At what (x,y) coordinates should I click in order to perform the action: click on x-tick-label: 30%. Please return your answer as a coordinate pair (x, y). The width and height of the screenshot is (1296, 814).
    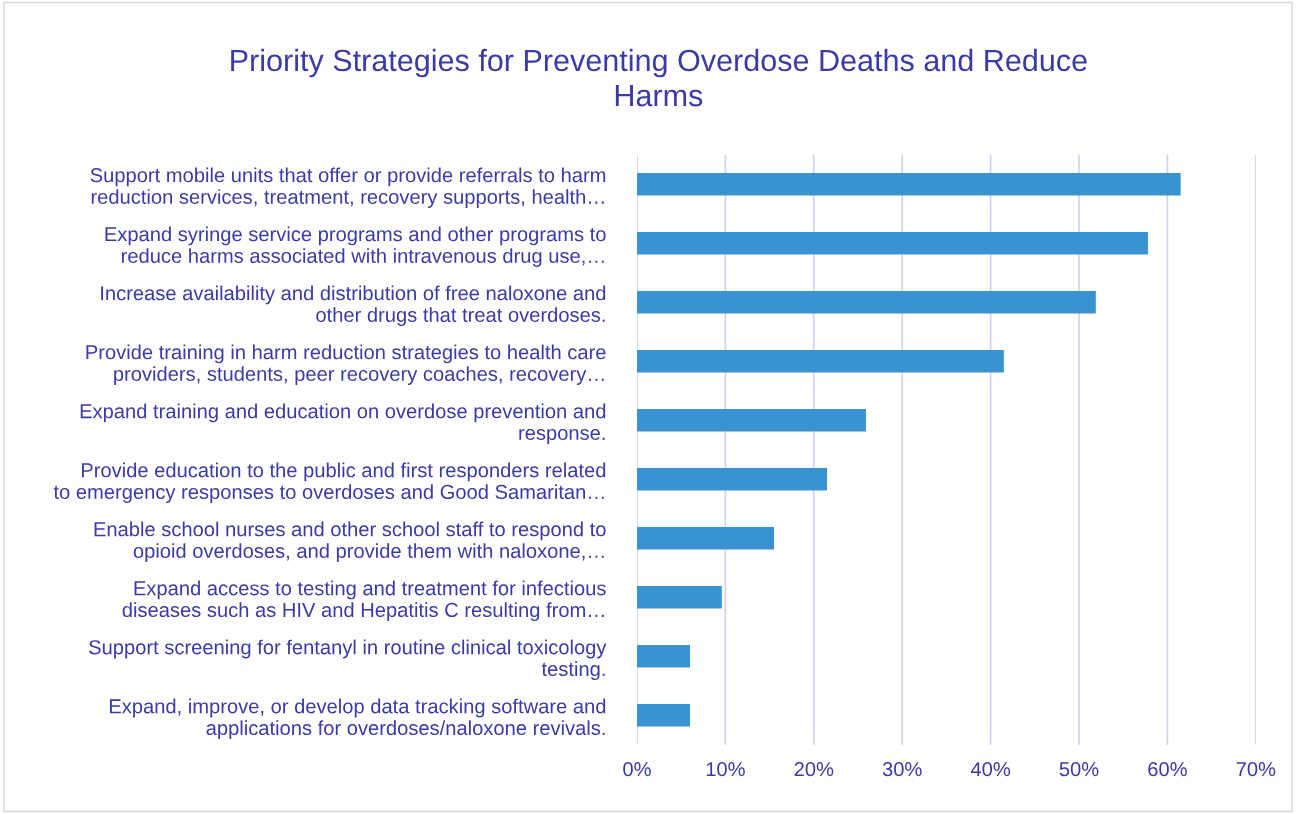
    Looking at the image, I should click on (902, 769).